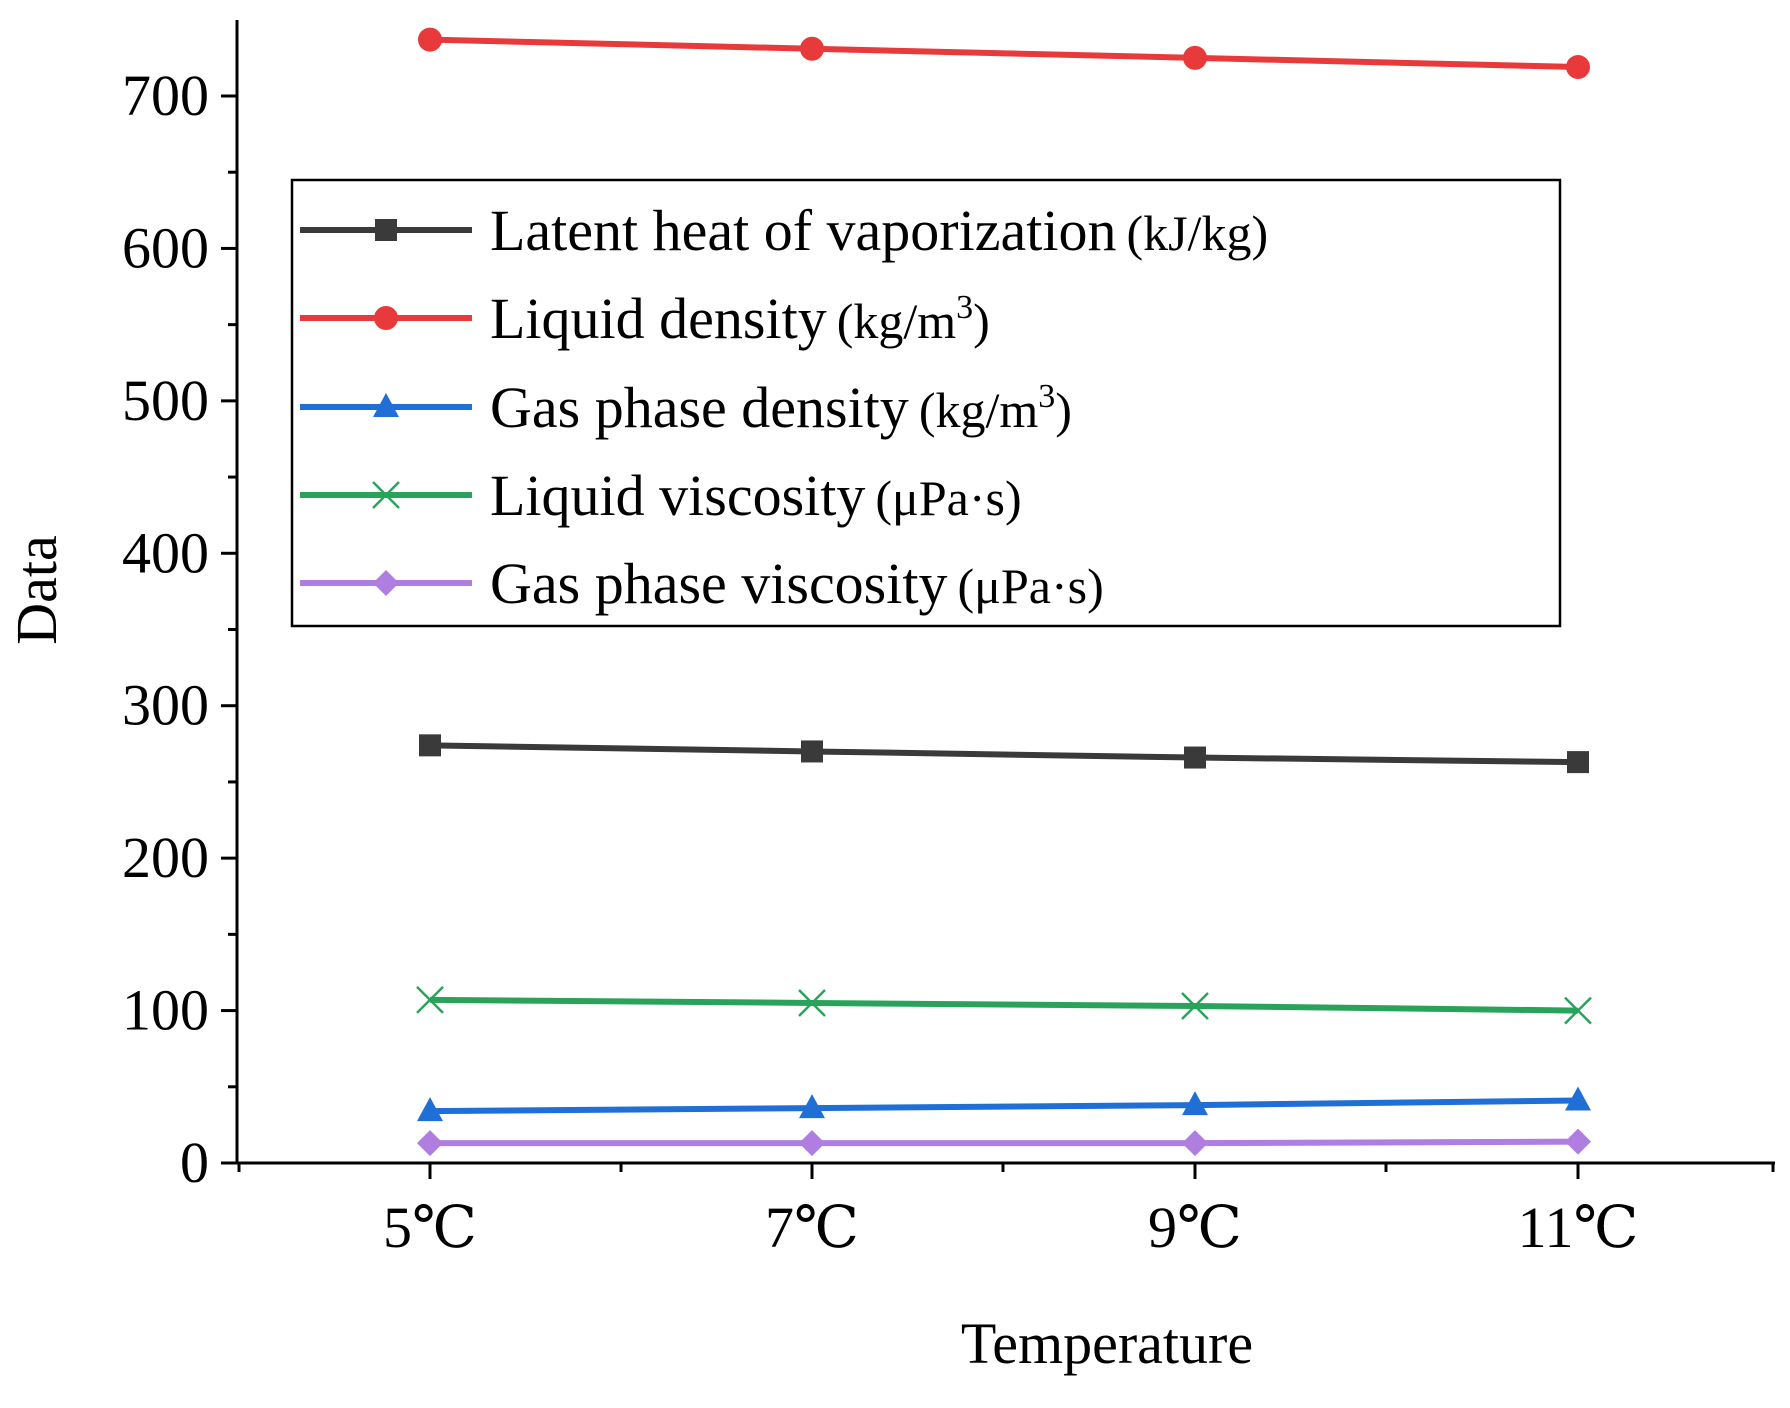 The height and width of the screenshot is (1408, 1790). Describe the element at coordinates (165, 1010) in the screenshot. I see `y-tick-label: 100` at that location.